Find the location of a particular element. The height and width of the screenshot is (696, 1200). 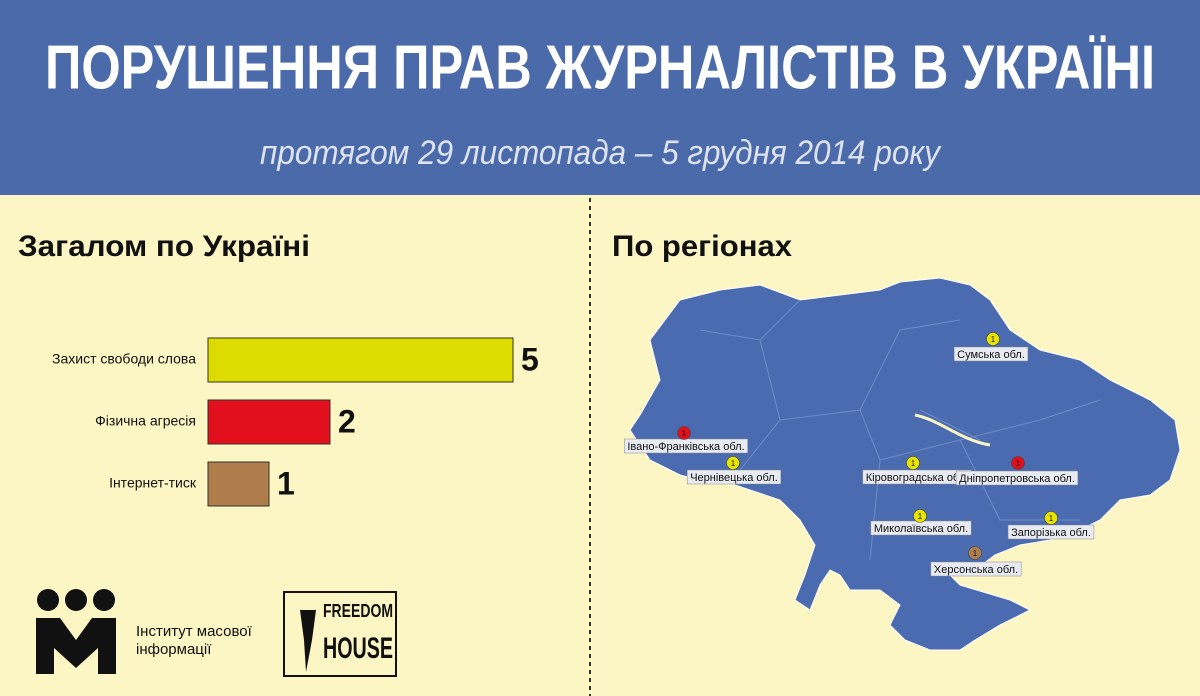

value-label: 2 is located at coordinates (347, 421).